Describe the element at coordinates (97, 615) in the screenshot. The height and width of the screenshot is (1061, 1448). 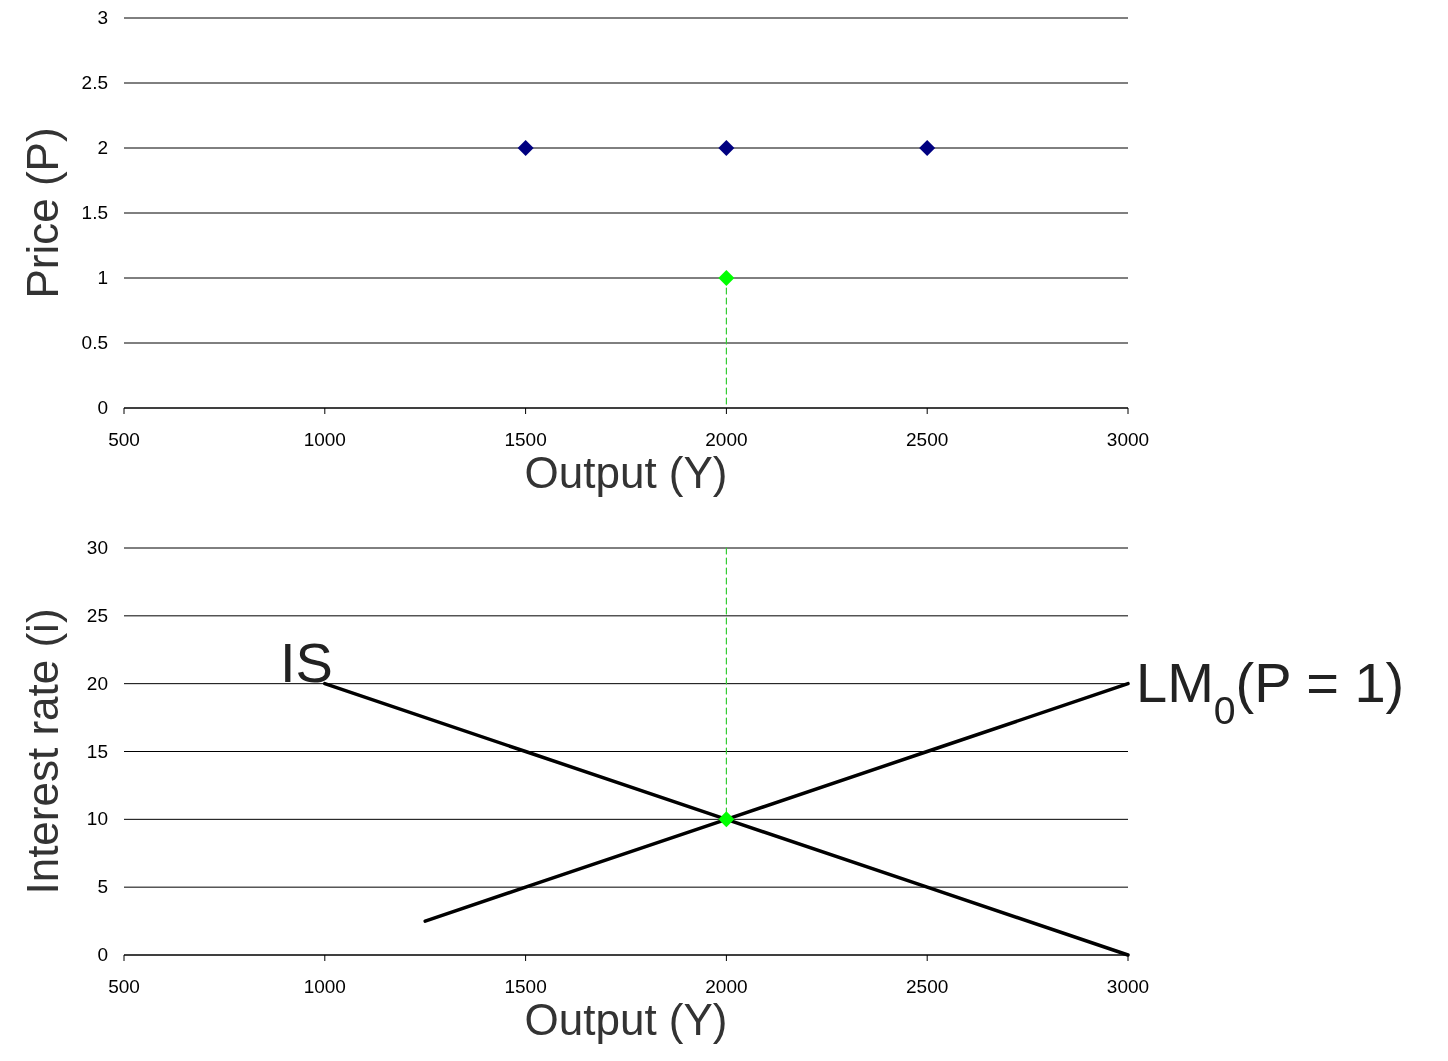
I see `y-tick-label: 25` at that location.